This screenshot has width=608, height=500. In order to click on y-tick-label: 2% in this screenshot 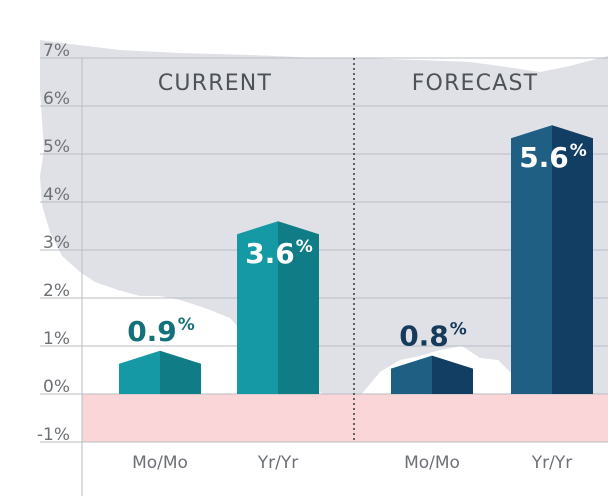, I will do `click(56, 291)`.